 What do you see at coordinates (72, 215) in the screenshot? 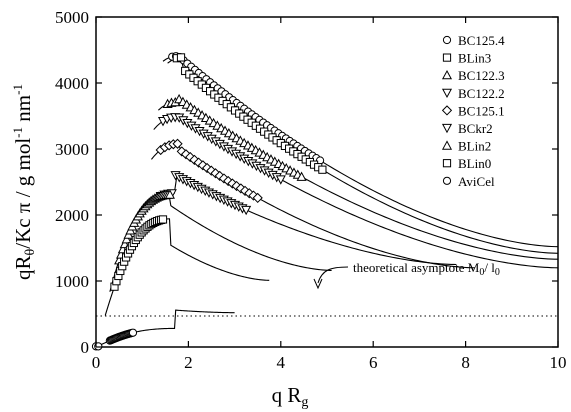
I see `y-tick-label: 2000` at bounding box center [72, 215].